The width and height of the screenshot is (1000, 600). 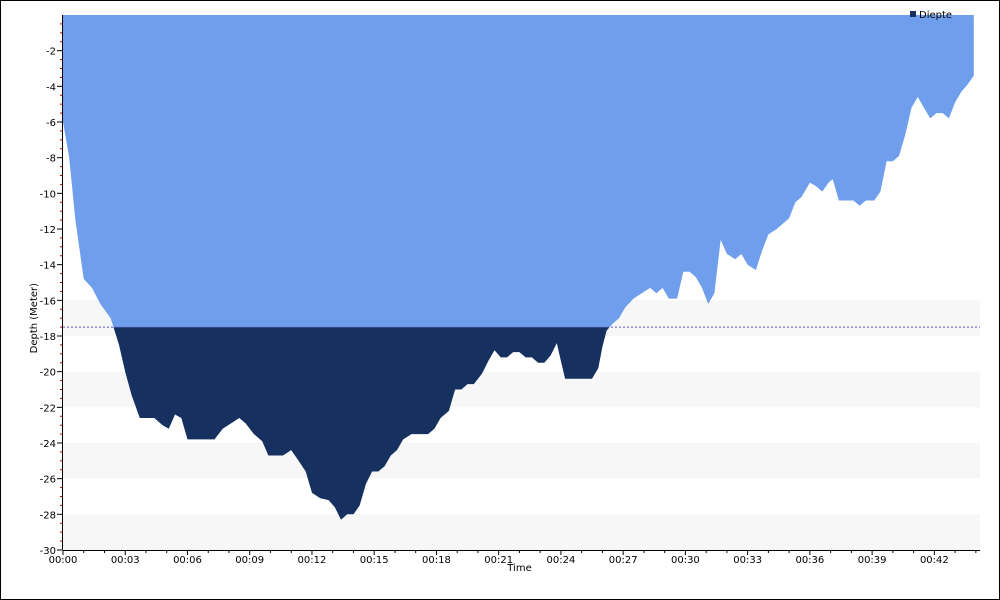 I want to click on x-tick-label: 00:24, so click(x=561, y=560).